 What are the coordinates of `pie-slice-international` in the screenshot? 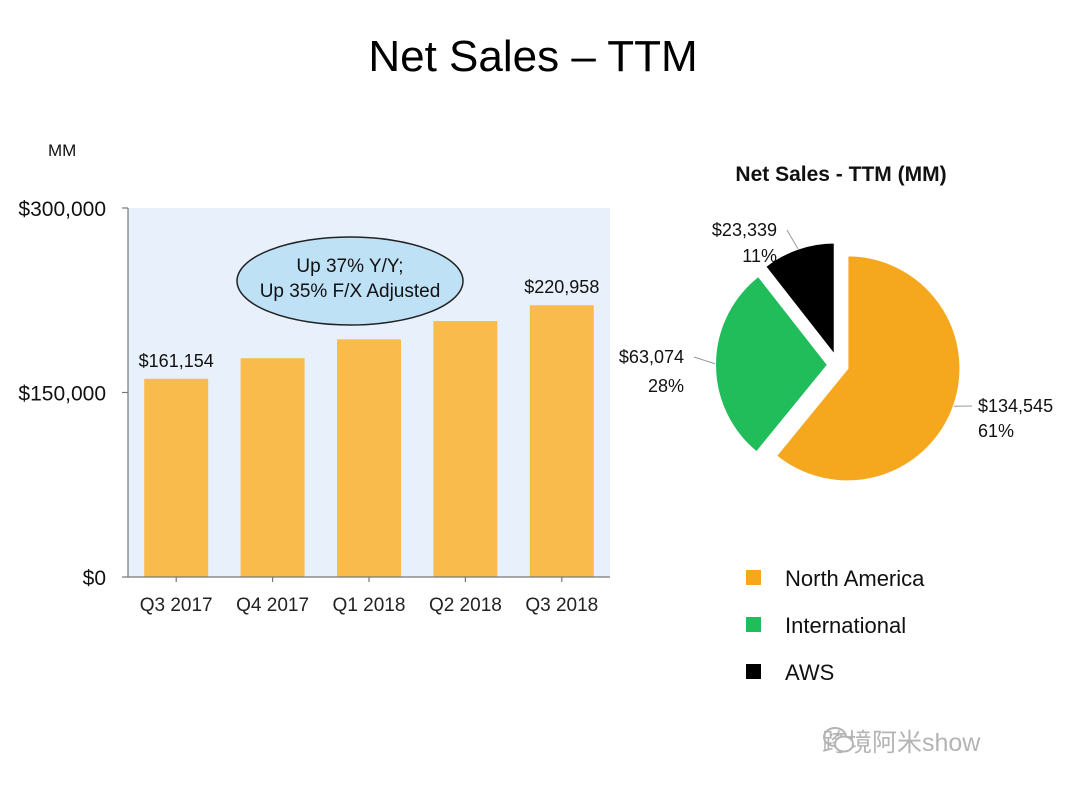 It's located at (772, 364).